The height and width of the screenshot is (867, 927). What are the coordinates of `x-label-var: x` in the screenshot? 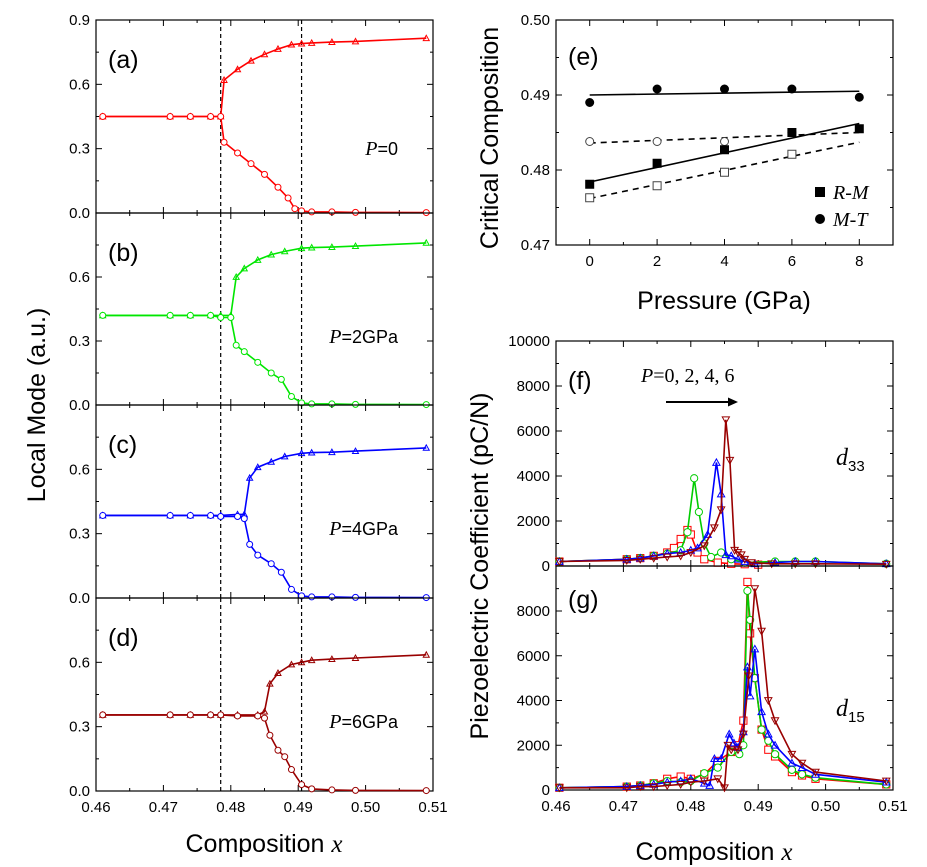 It's located at (786, 852).